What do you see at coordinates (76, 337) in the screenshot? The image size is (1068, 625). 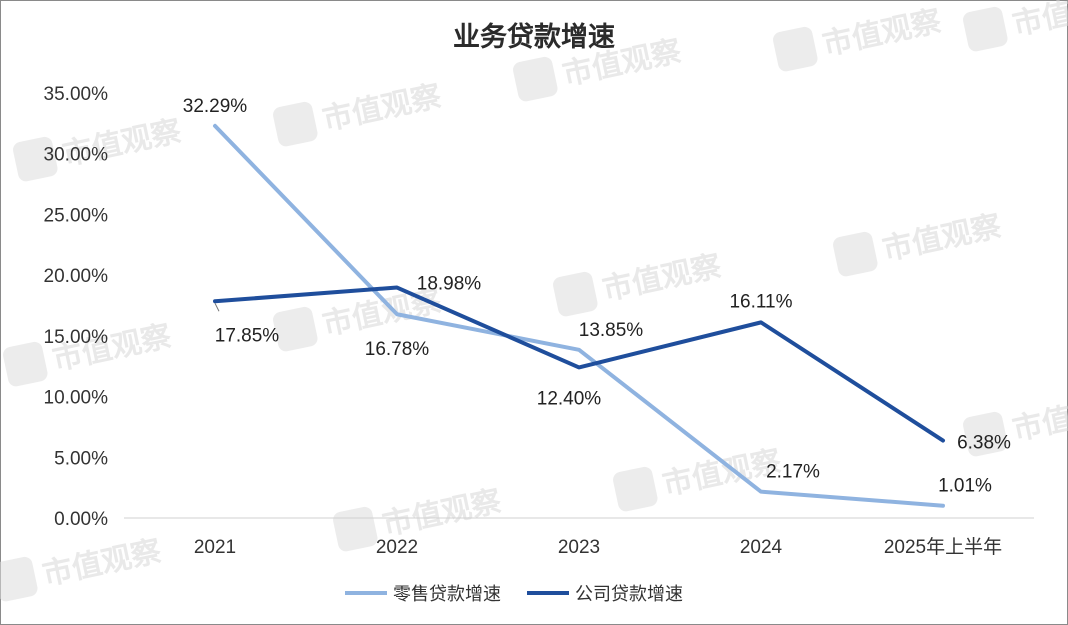 I see `y-tick-label: 15.00%` at bounding box center [76, 337].